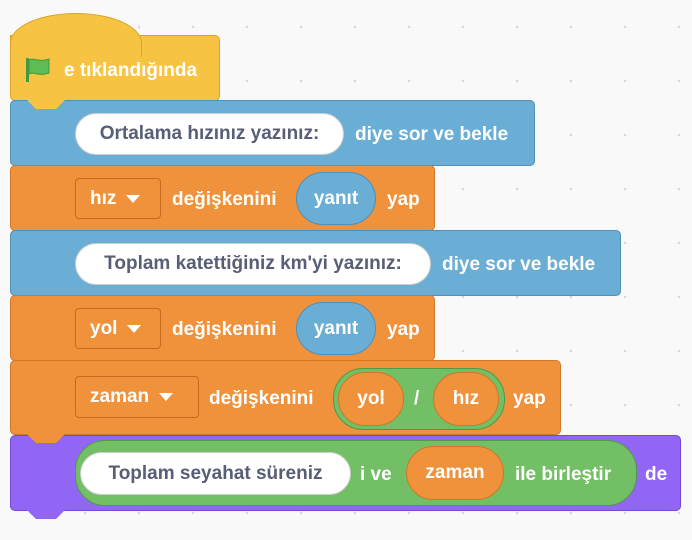 This screenshot has width=692, height=540. I want to click on green-flag-icon, so click(38, 70).